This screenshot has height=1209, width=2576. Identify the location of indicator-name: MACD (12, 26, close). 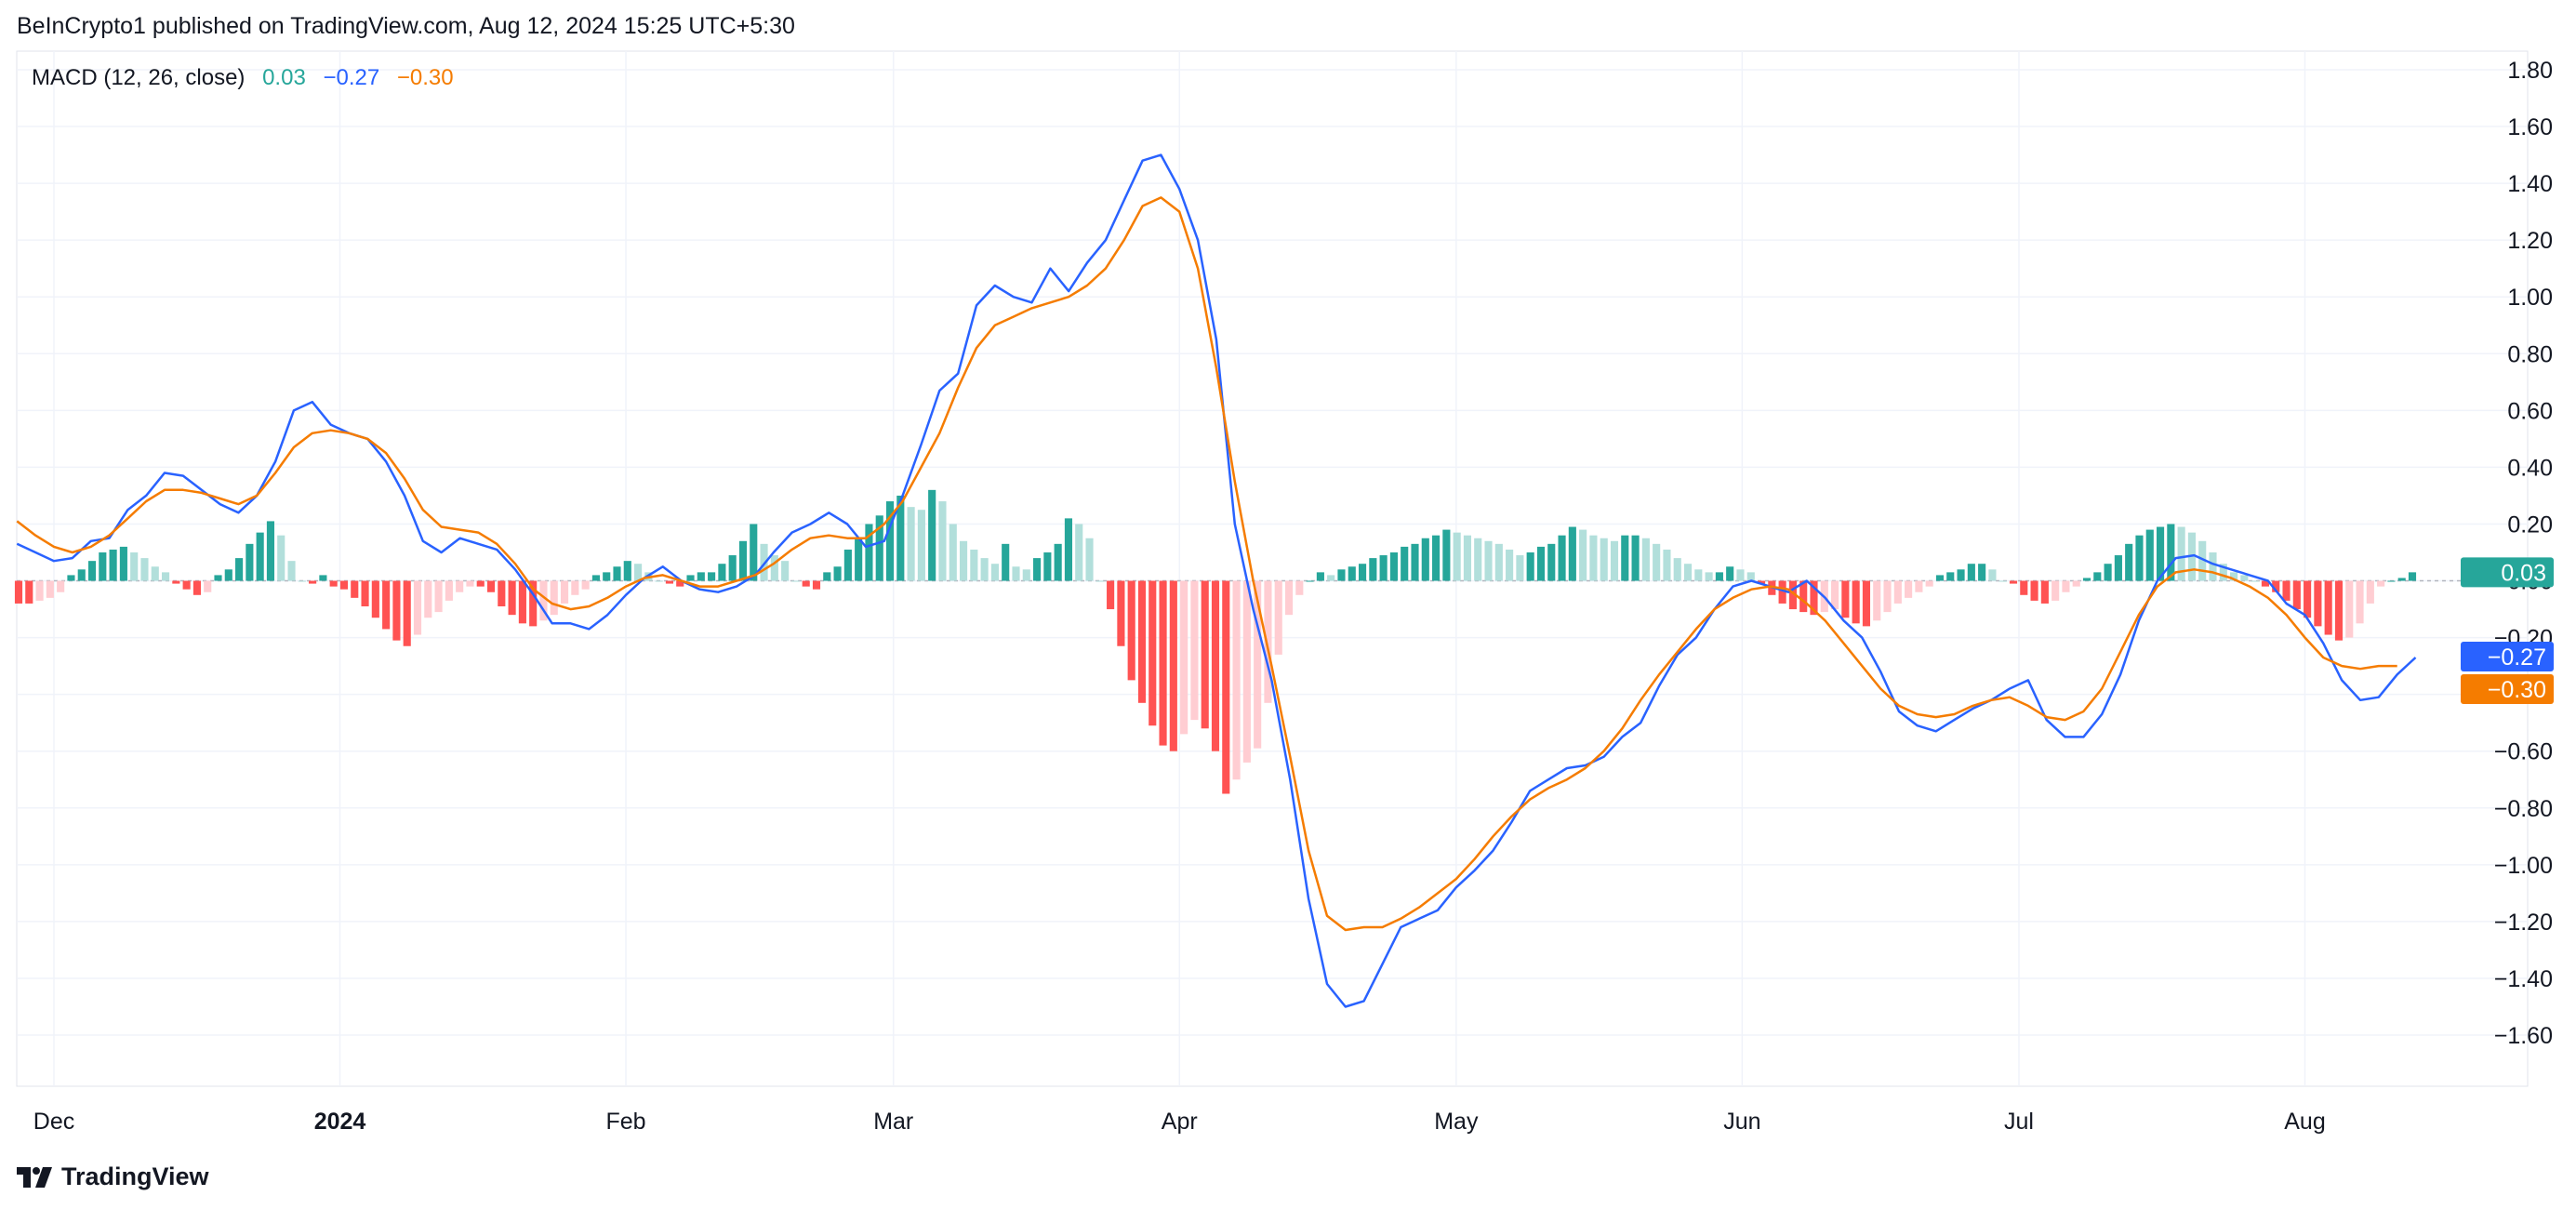
(139, 77).